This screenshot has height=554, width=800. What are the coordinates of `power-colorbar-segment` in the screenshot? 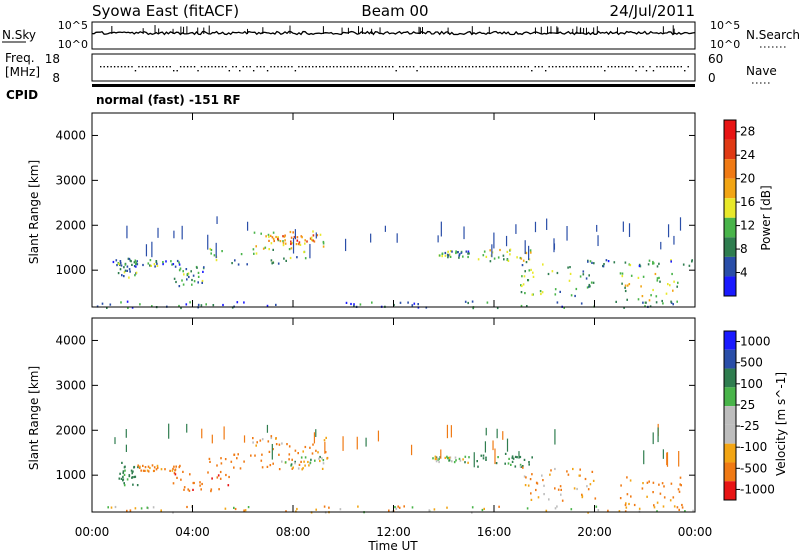 It's located at (730, 149).